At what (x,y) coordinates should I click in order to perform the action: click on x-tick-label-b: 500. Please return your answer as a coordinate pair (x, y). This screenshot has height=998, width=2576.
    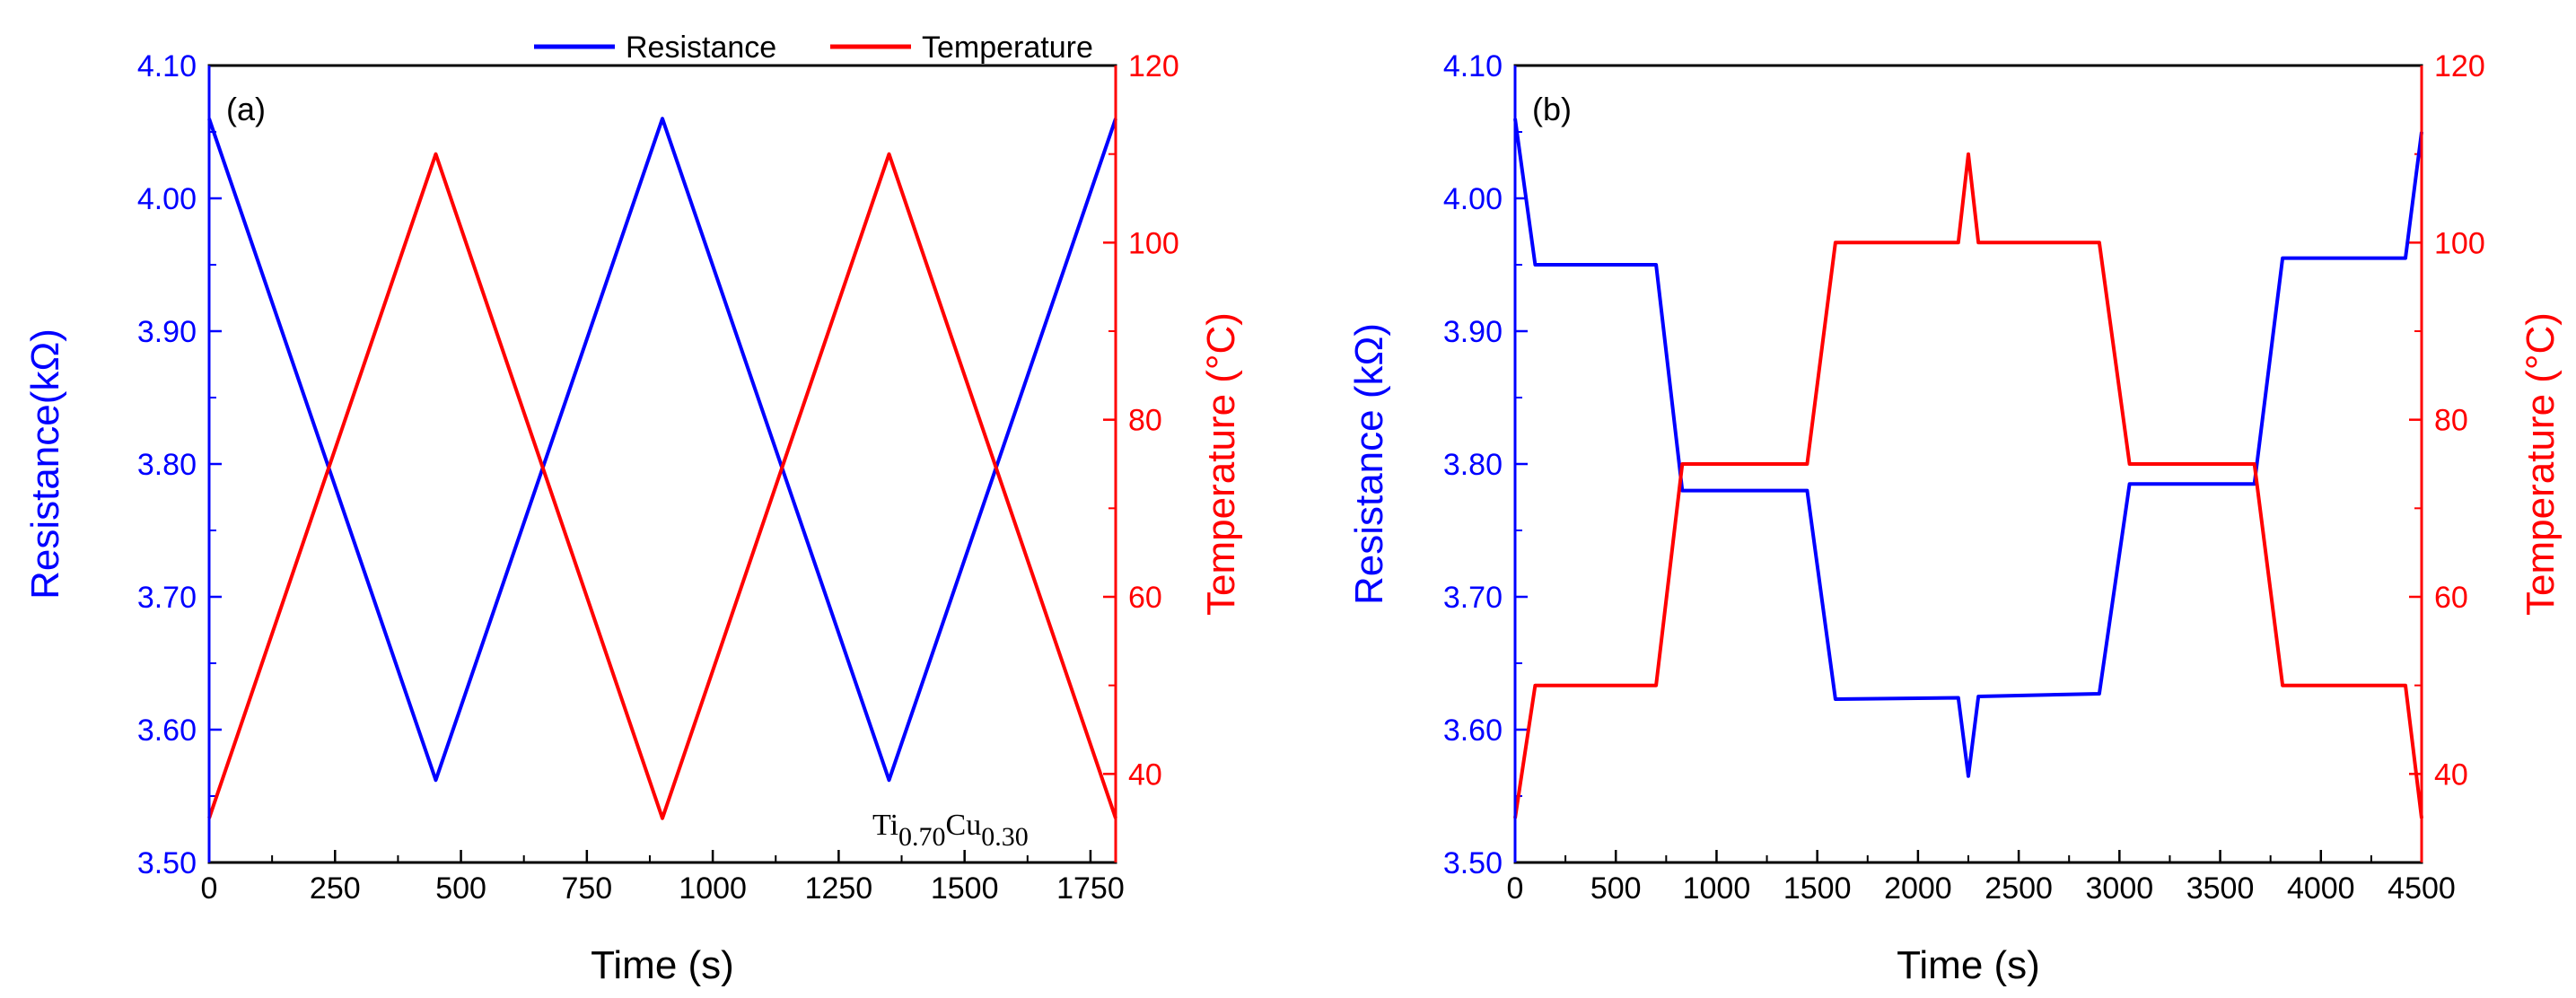
    Looking at the image, I should click on (1616, 888).